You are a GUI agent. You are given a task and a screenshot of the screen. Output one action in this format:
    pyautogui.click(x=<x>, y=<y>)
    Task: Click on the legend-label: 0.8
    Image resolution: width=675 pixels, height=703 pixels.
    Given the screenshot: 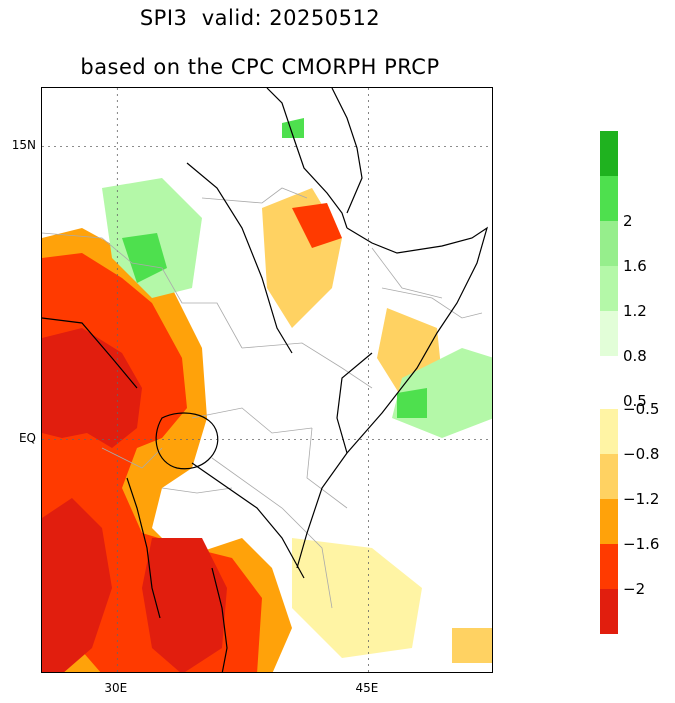 What is the action you would take?
    pyautogui.click(x=635, y=356)
    